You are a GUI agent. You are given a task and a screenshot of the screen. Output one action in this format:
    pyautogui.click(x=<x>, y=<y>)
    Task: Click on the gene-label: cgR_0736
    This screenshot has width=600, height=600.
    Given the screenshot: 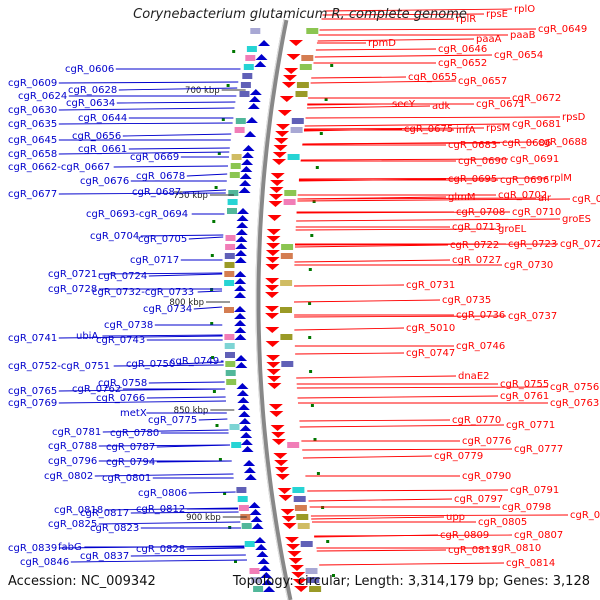 What is the action you would take?
    pyautogui.click(x=480, y=315)
    